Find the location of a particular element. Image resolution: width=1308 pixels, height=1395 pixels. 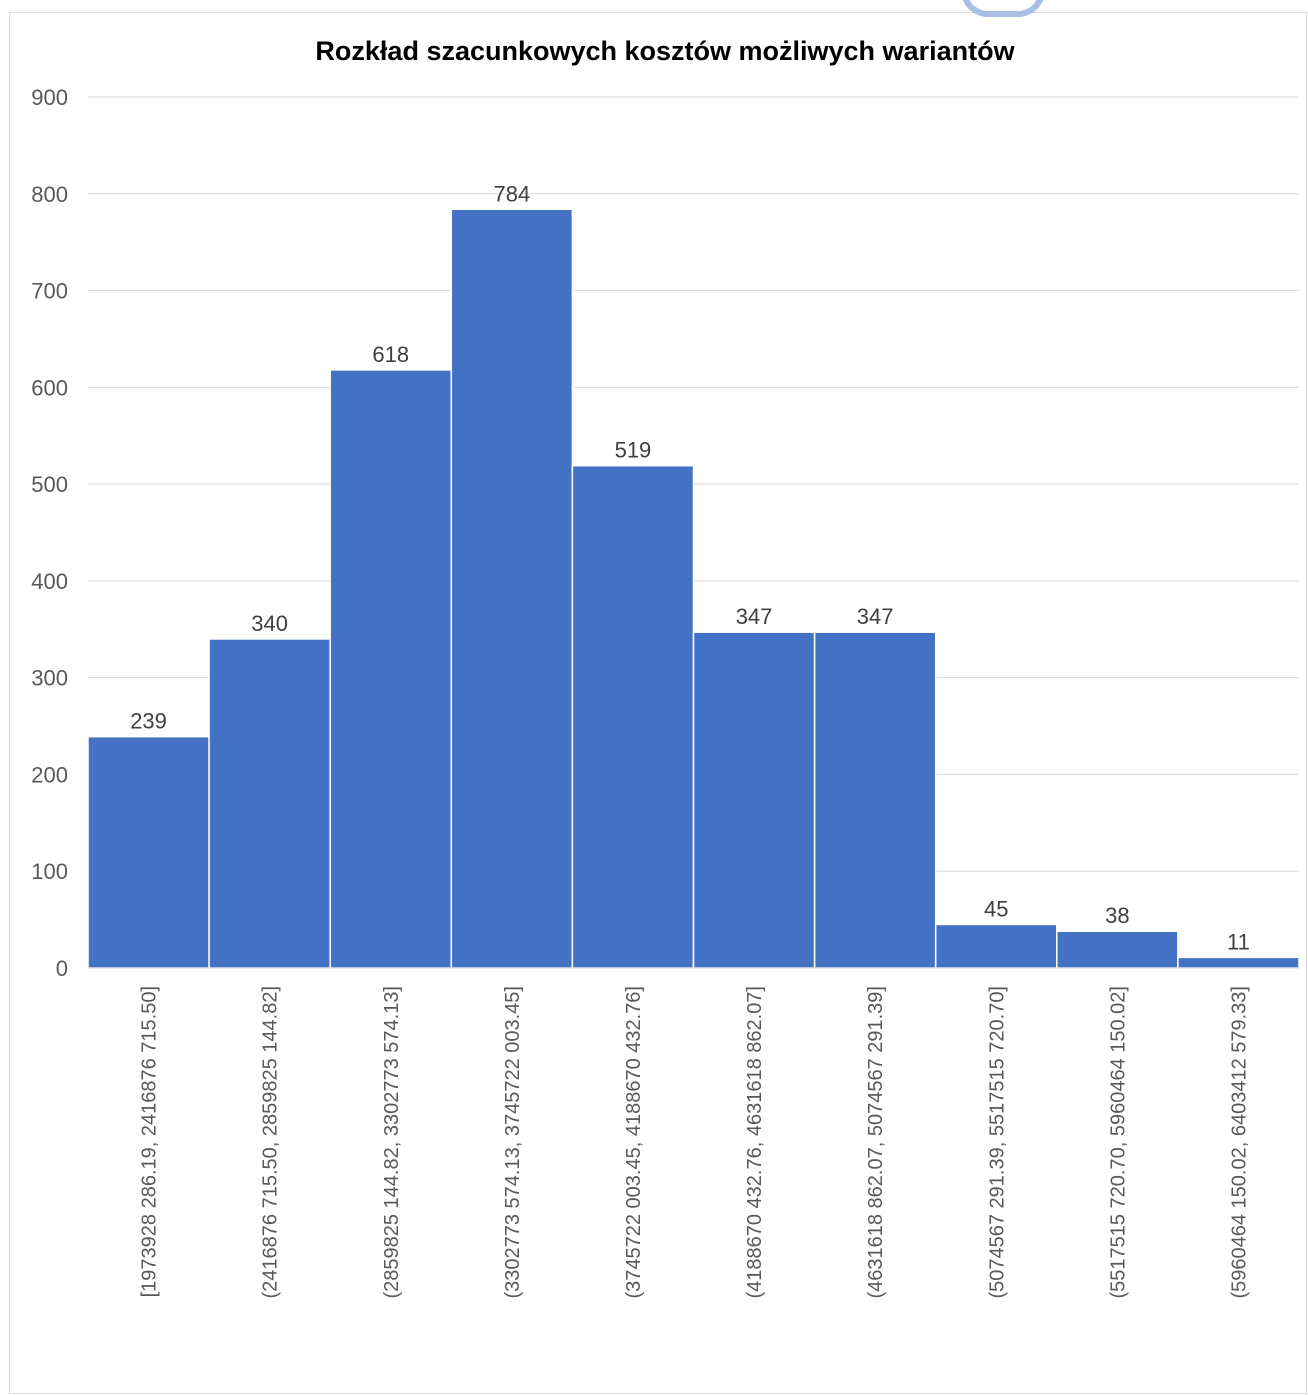

y-tick-label: 300 is located at coordinates (49, 678).